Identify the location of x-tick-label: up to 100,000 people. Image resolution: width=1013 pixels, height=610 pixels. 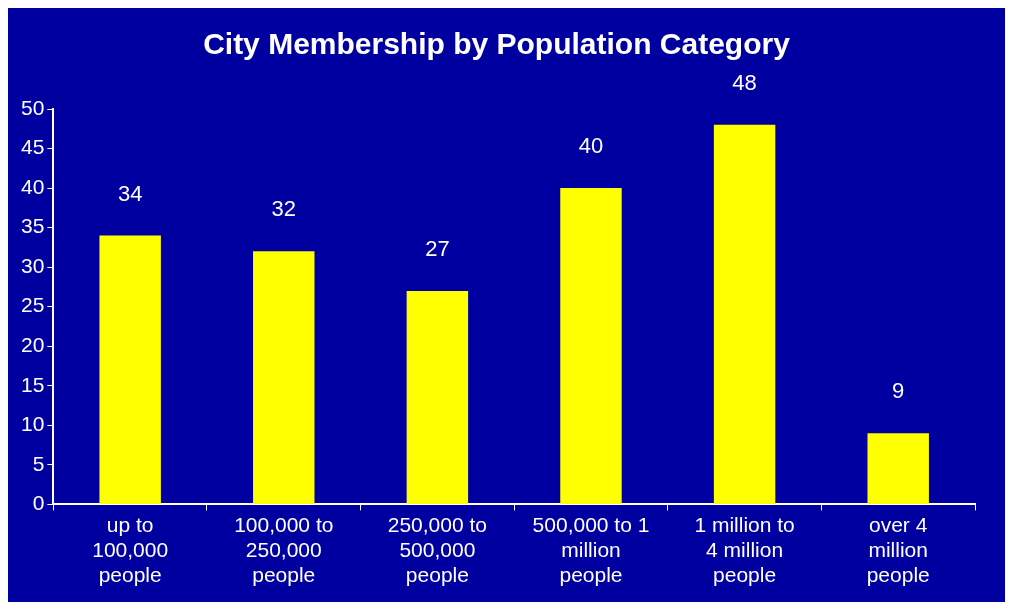
(130, 549).